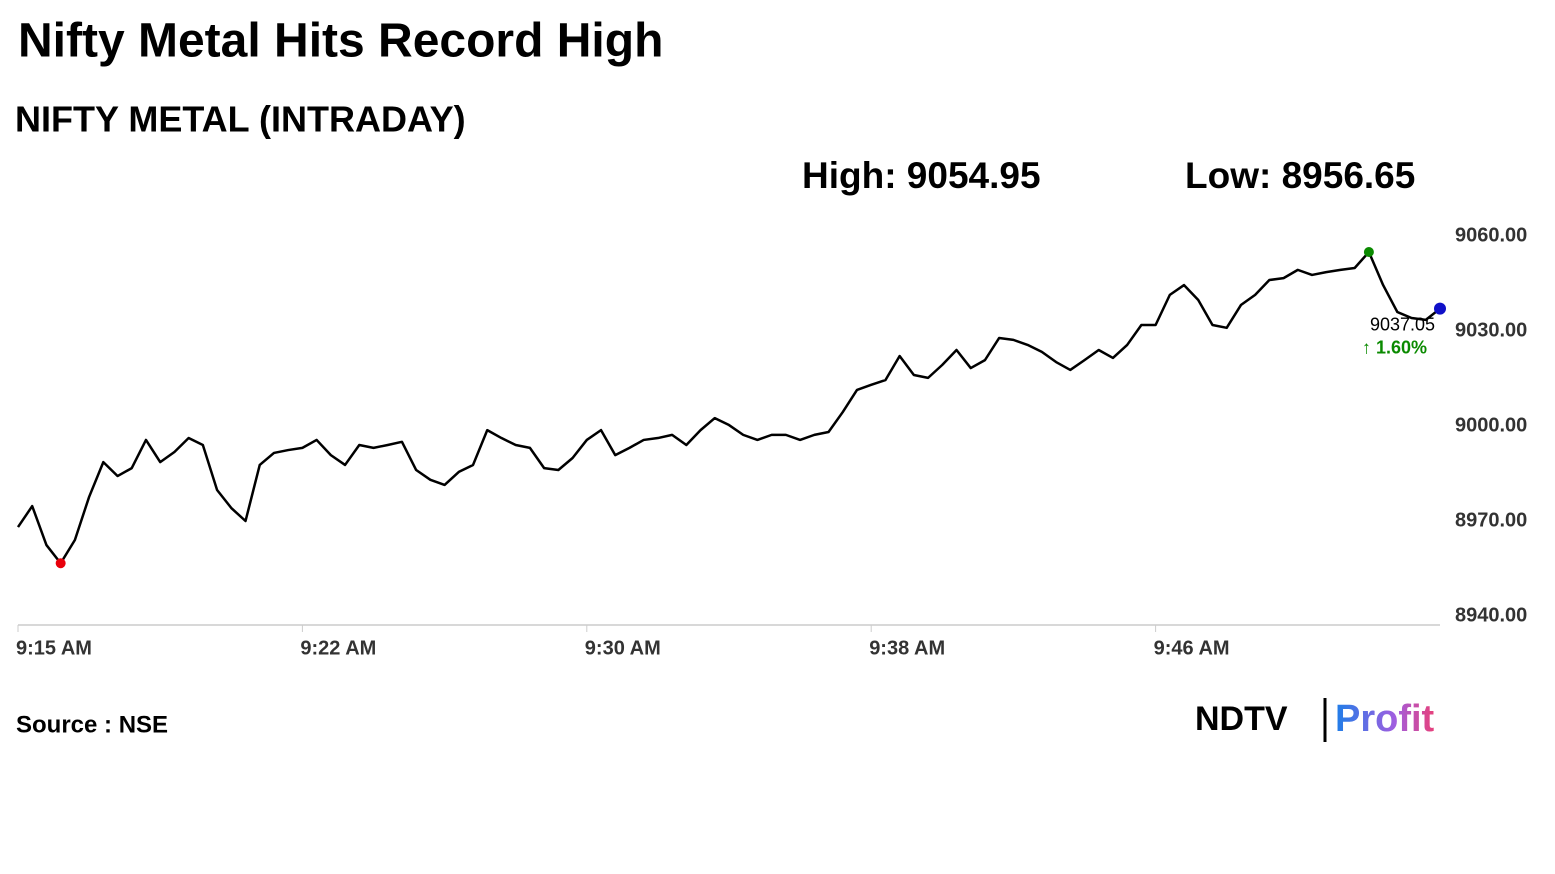 The image size is (1555, 874). What do you see at coordinates (1491, 520) in the screenshot?
I see `y-tick-label: 8970.00` at bounding box center [1491, 520].